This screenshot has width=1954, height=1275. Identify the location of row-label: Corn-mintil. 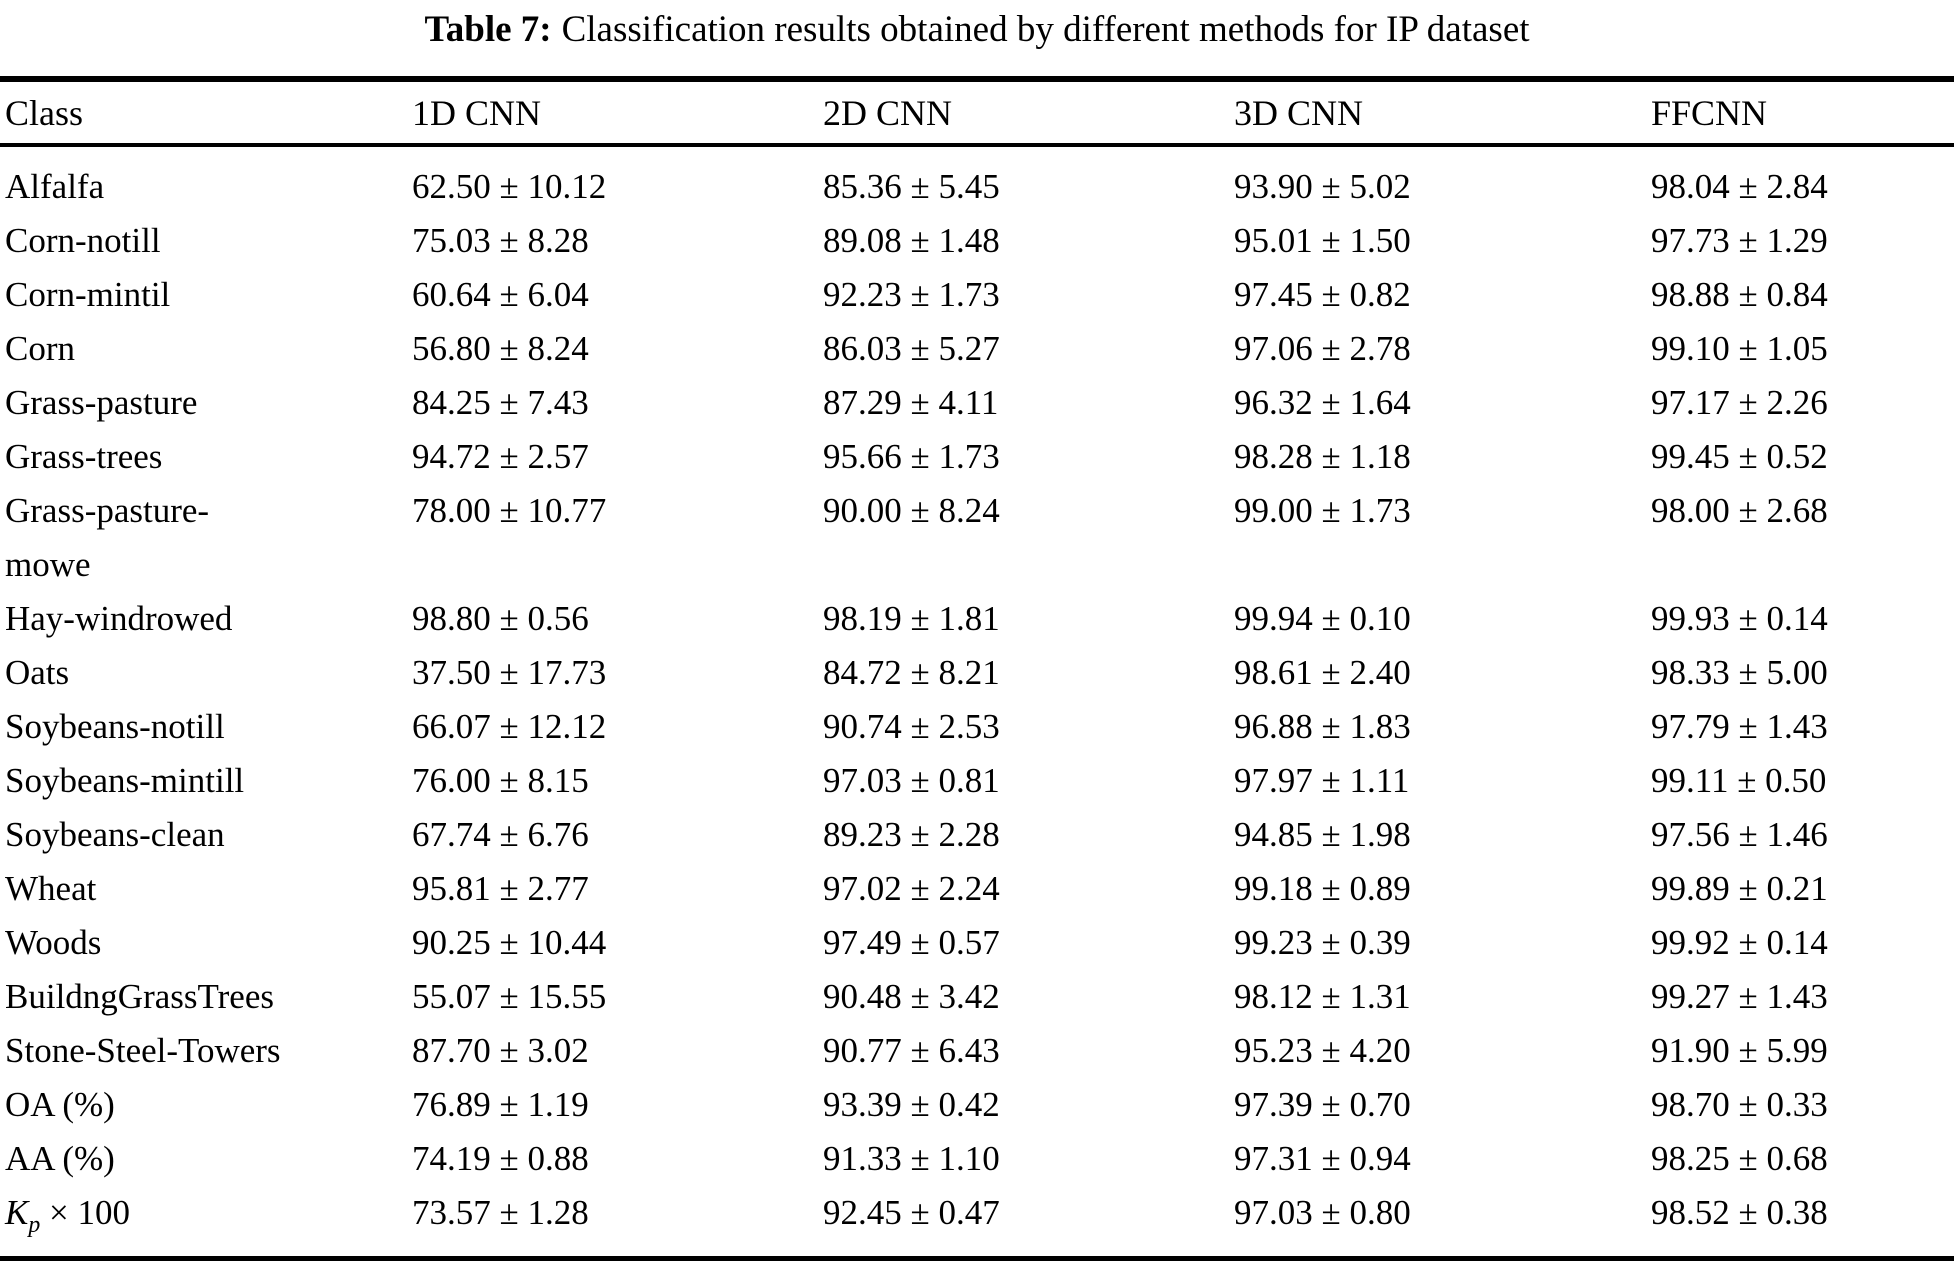
(88, 294).